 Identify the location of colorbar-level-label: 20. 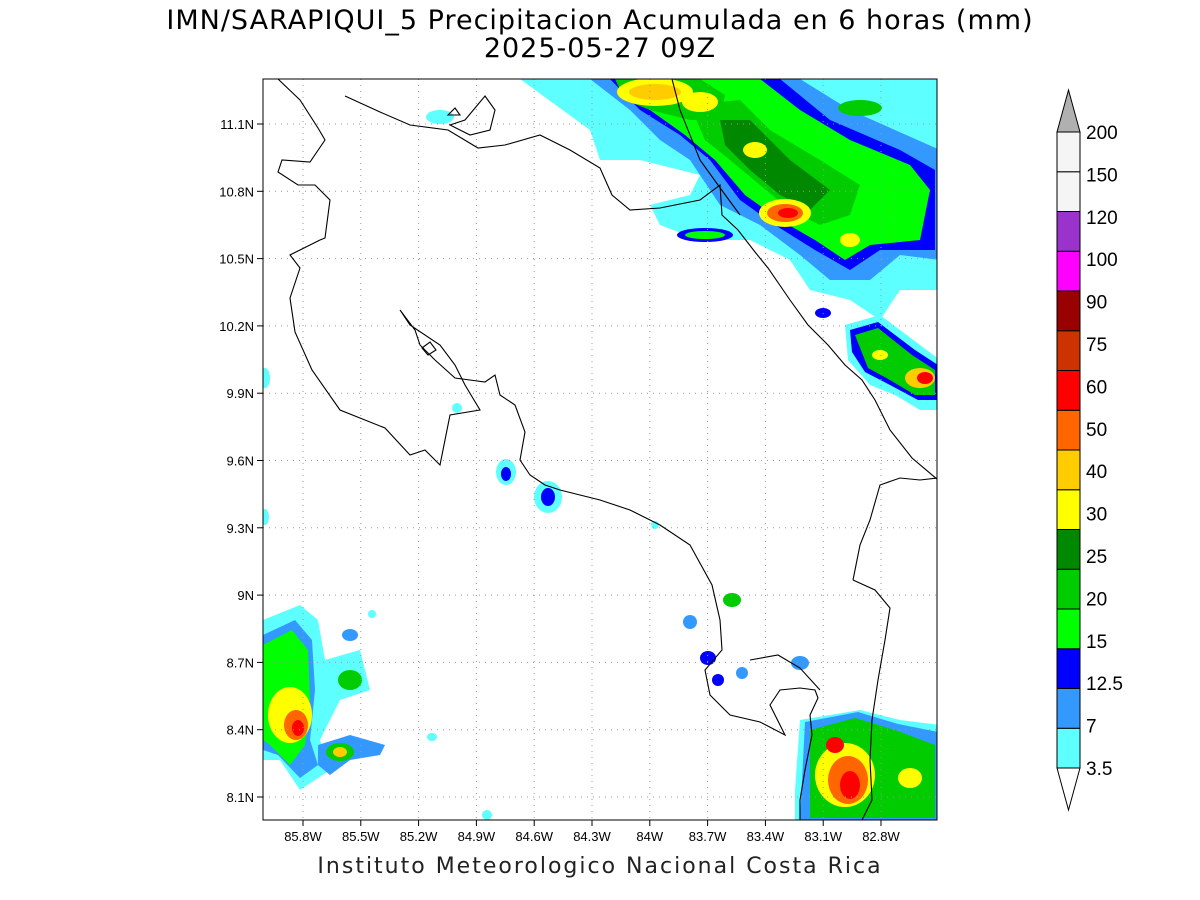
(1096, 599).